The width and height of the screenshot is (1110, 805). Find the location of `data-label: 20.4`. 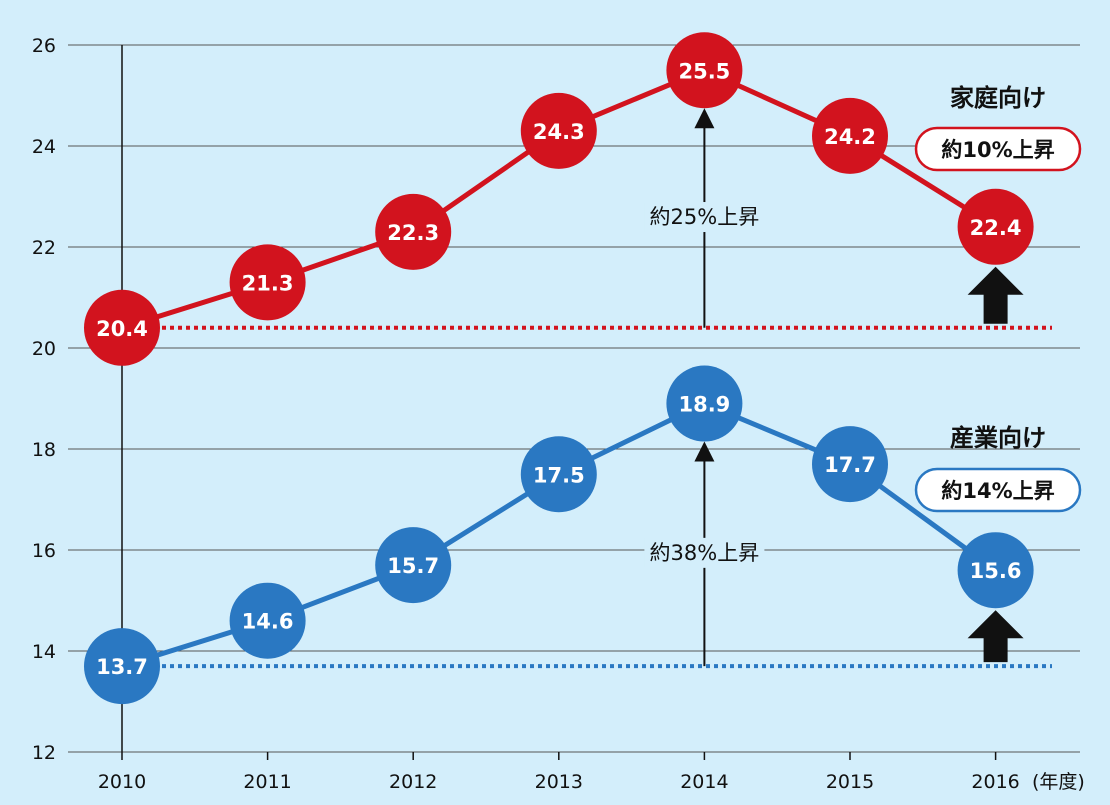

data-label: 20.4 is located at coordinates (122, 329).